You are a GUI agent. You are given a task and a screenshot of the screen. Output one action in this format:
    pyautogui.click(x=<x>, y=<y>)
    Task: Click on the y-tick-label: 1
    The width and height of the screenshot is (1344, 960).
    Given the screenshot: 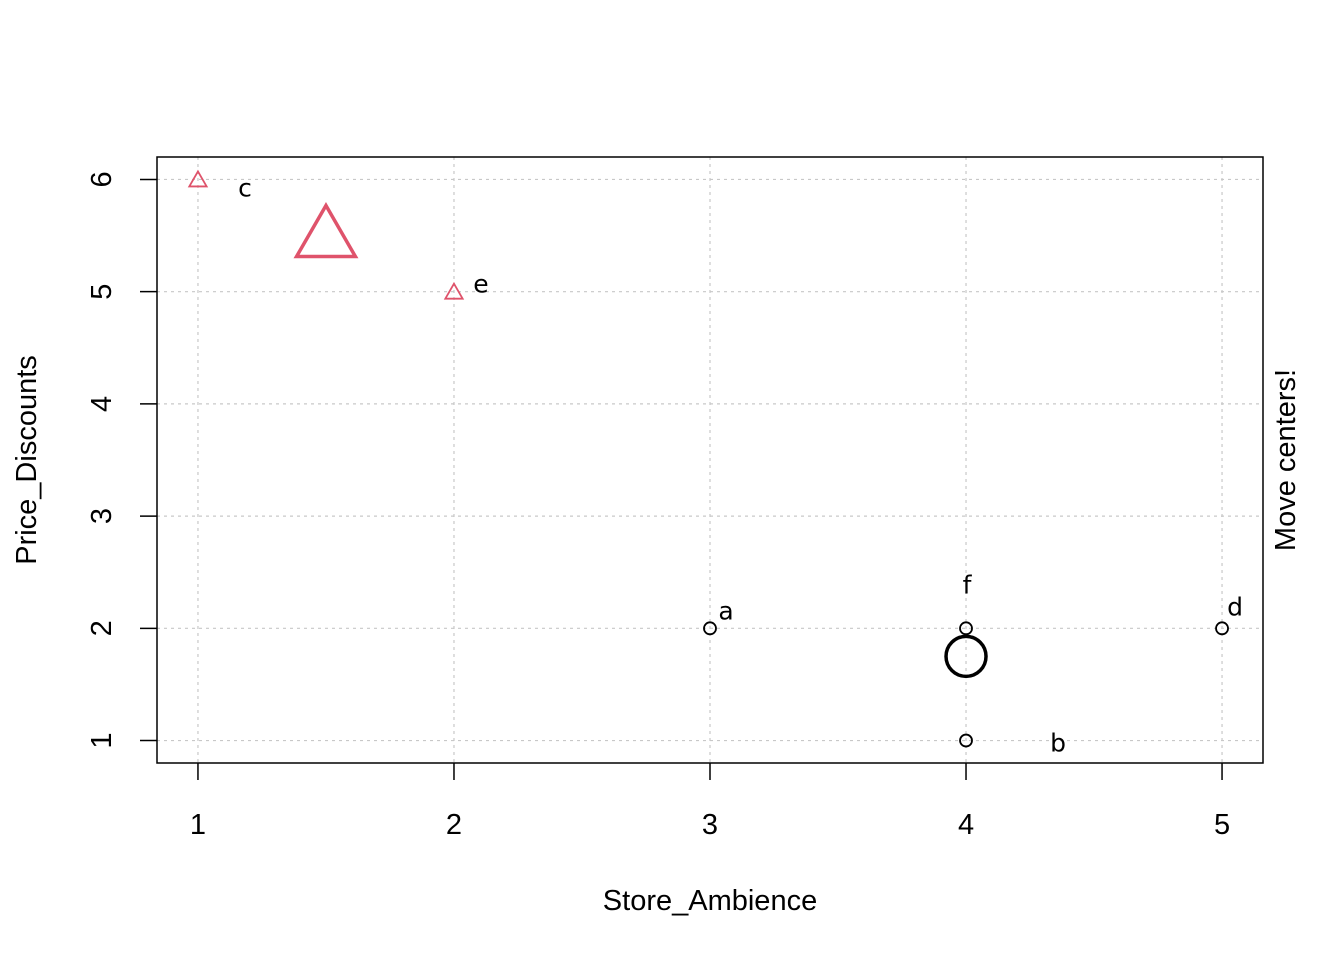 What is the action you would take?
    pyautogui.click(x=102, y=740)
    